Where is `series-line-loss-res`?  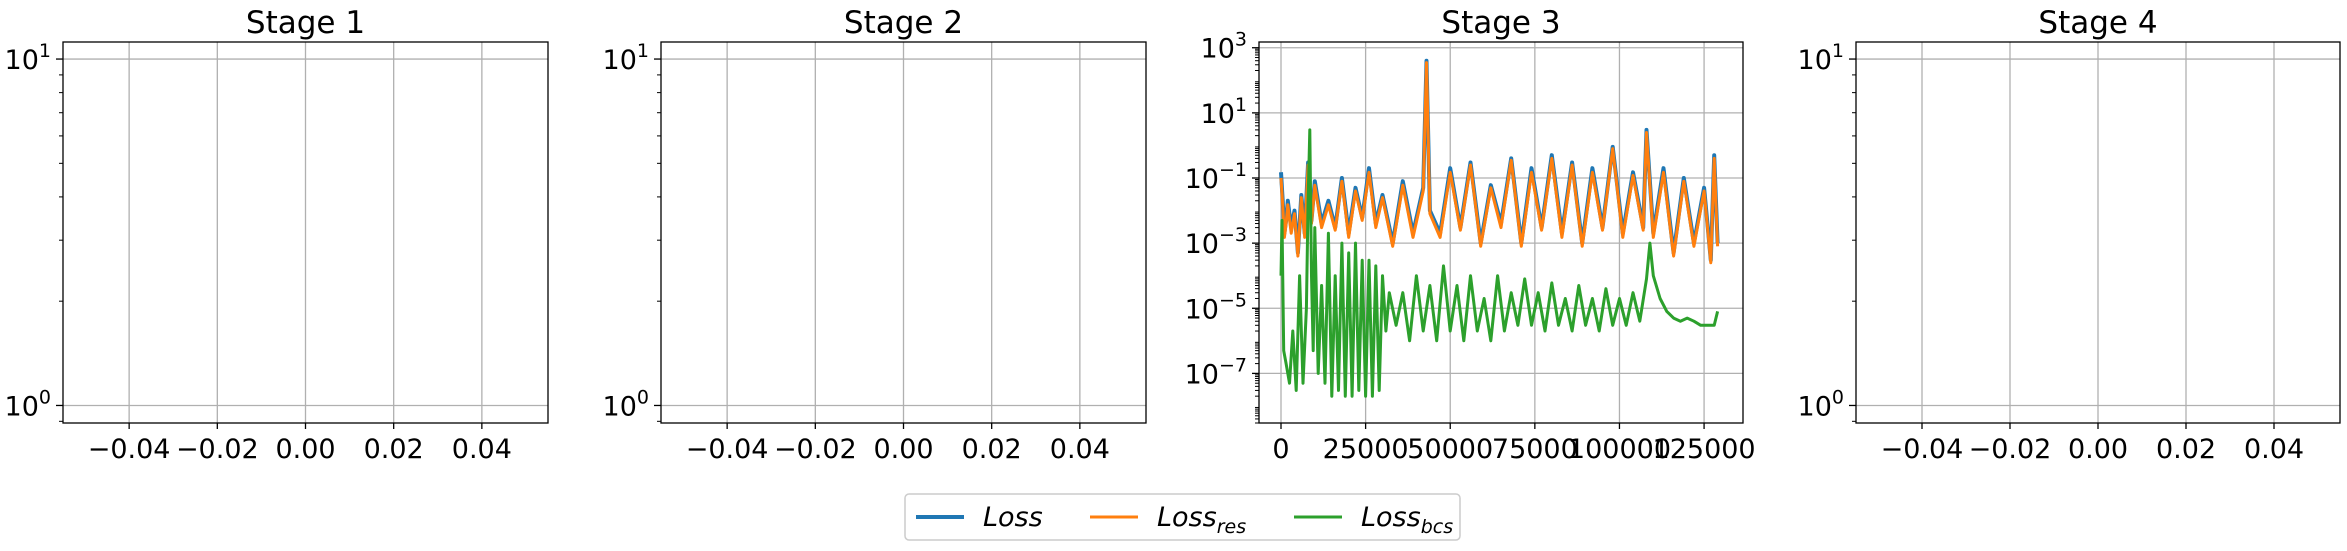 series-line-loss-res is located at coordinates (1499, 163).